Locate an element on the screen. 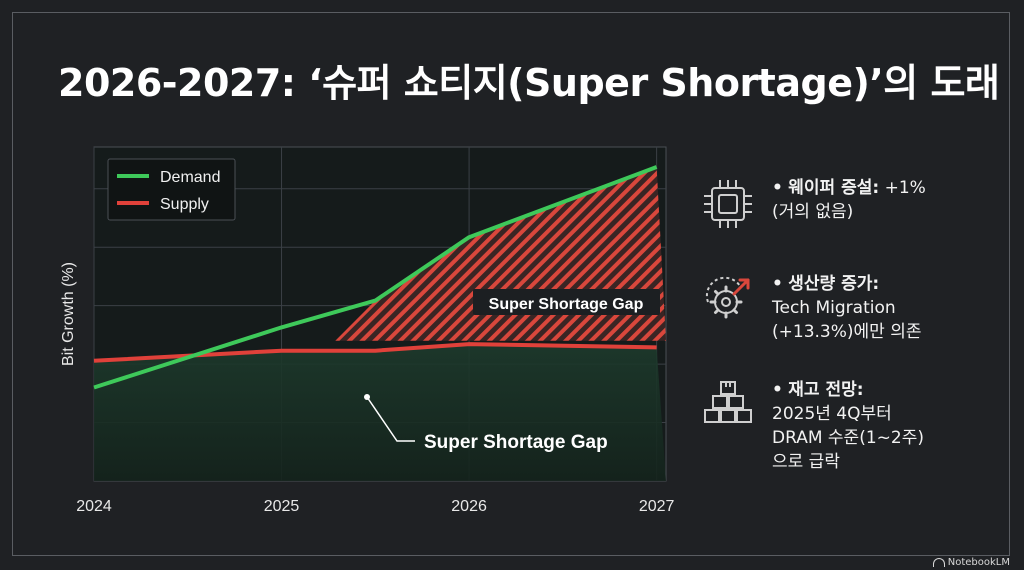  x-tick-label: 2026 is located at coordinates (469, 506).